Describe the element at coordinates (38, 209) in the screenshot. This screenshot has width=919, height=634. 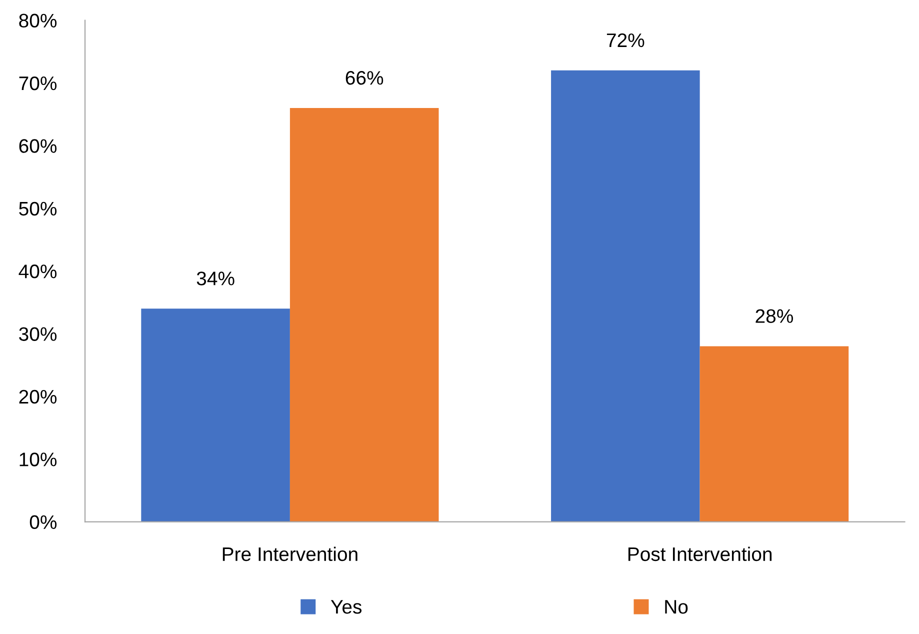
I see `y-tick-label: 50%` at that location.